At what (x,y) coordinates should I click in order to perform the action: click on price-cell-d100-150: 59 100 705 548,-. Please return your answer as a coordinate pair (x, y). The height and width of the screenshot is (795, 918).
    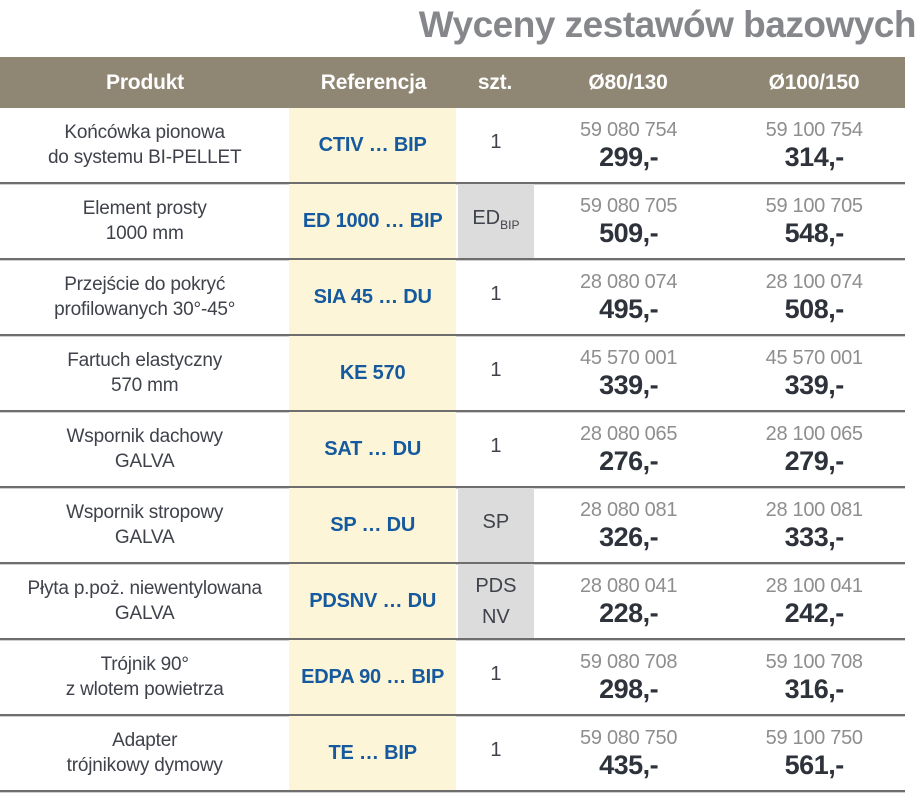
    Looking at the image, I should click on (814, 221).